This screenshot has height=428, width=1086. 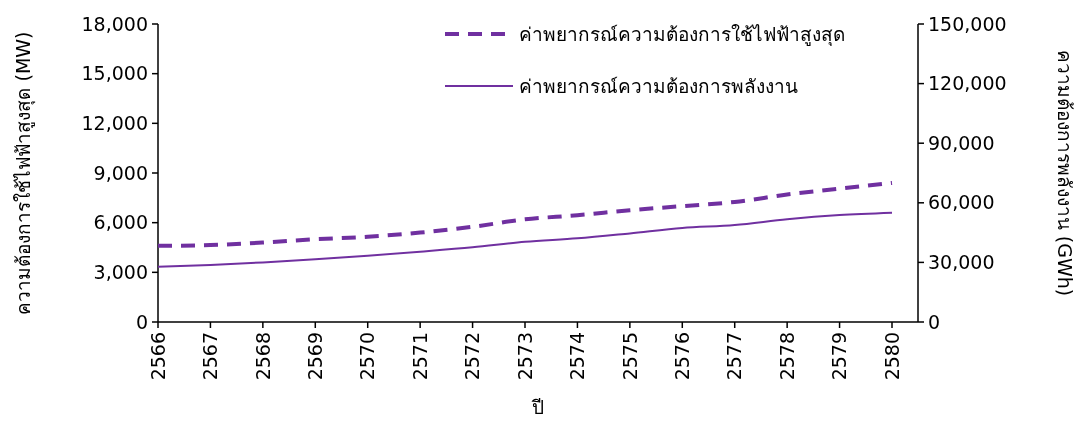 What do you see at coordinates (210, 356) in the screenshot?
I see `x-tick-label: 2567` at bounding box center [210, 356].